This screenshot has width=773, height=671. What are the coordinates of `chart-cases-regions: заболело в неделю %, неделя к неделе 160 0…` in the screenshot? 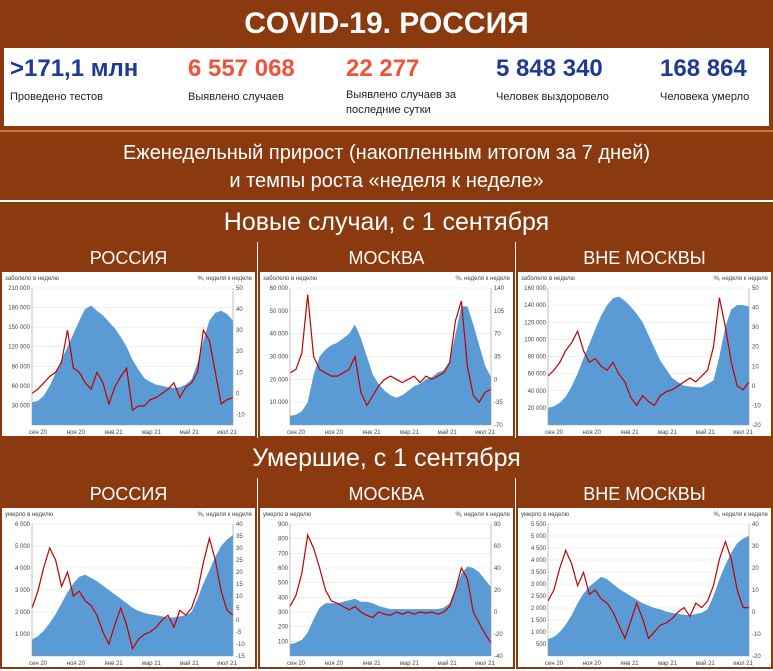 It's located at (645, 356).